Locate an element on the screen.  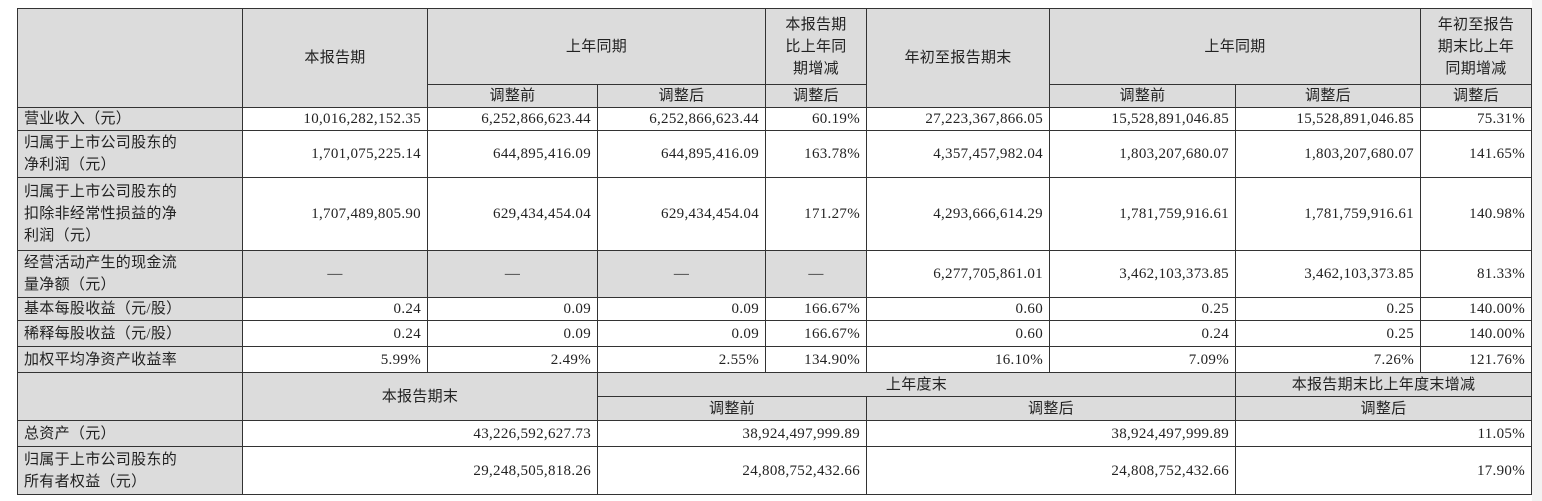
row-label: 归属于上市公司股东的 所有者权益（元） is located at coordinates (130, 470).